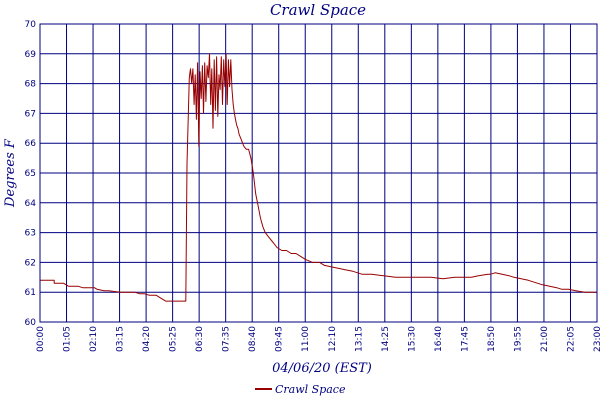 This screenshot has height=400, width=600. I want to click on y-tick-label: 63, so click(30, 234).